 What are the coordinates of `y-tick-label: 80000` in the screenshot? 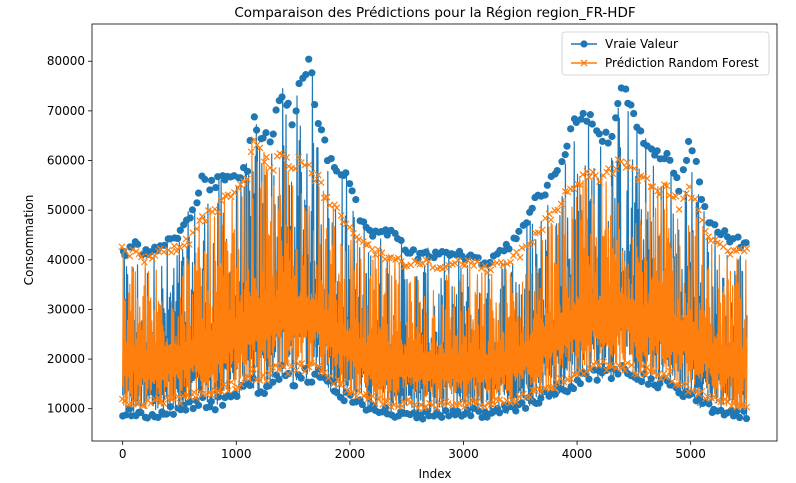 It's located at (66, 61).